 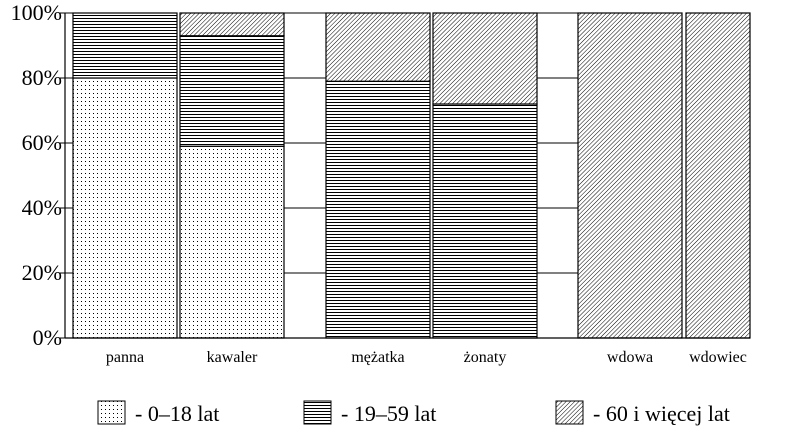 What do you see at coordinates (38, 175) in the screenshot?
I see `y-tick-labels: 0% 20% 40% 60% 80% 100%` at bounding box center [38, 175].